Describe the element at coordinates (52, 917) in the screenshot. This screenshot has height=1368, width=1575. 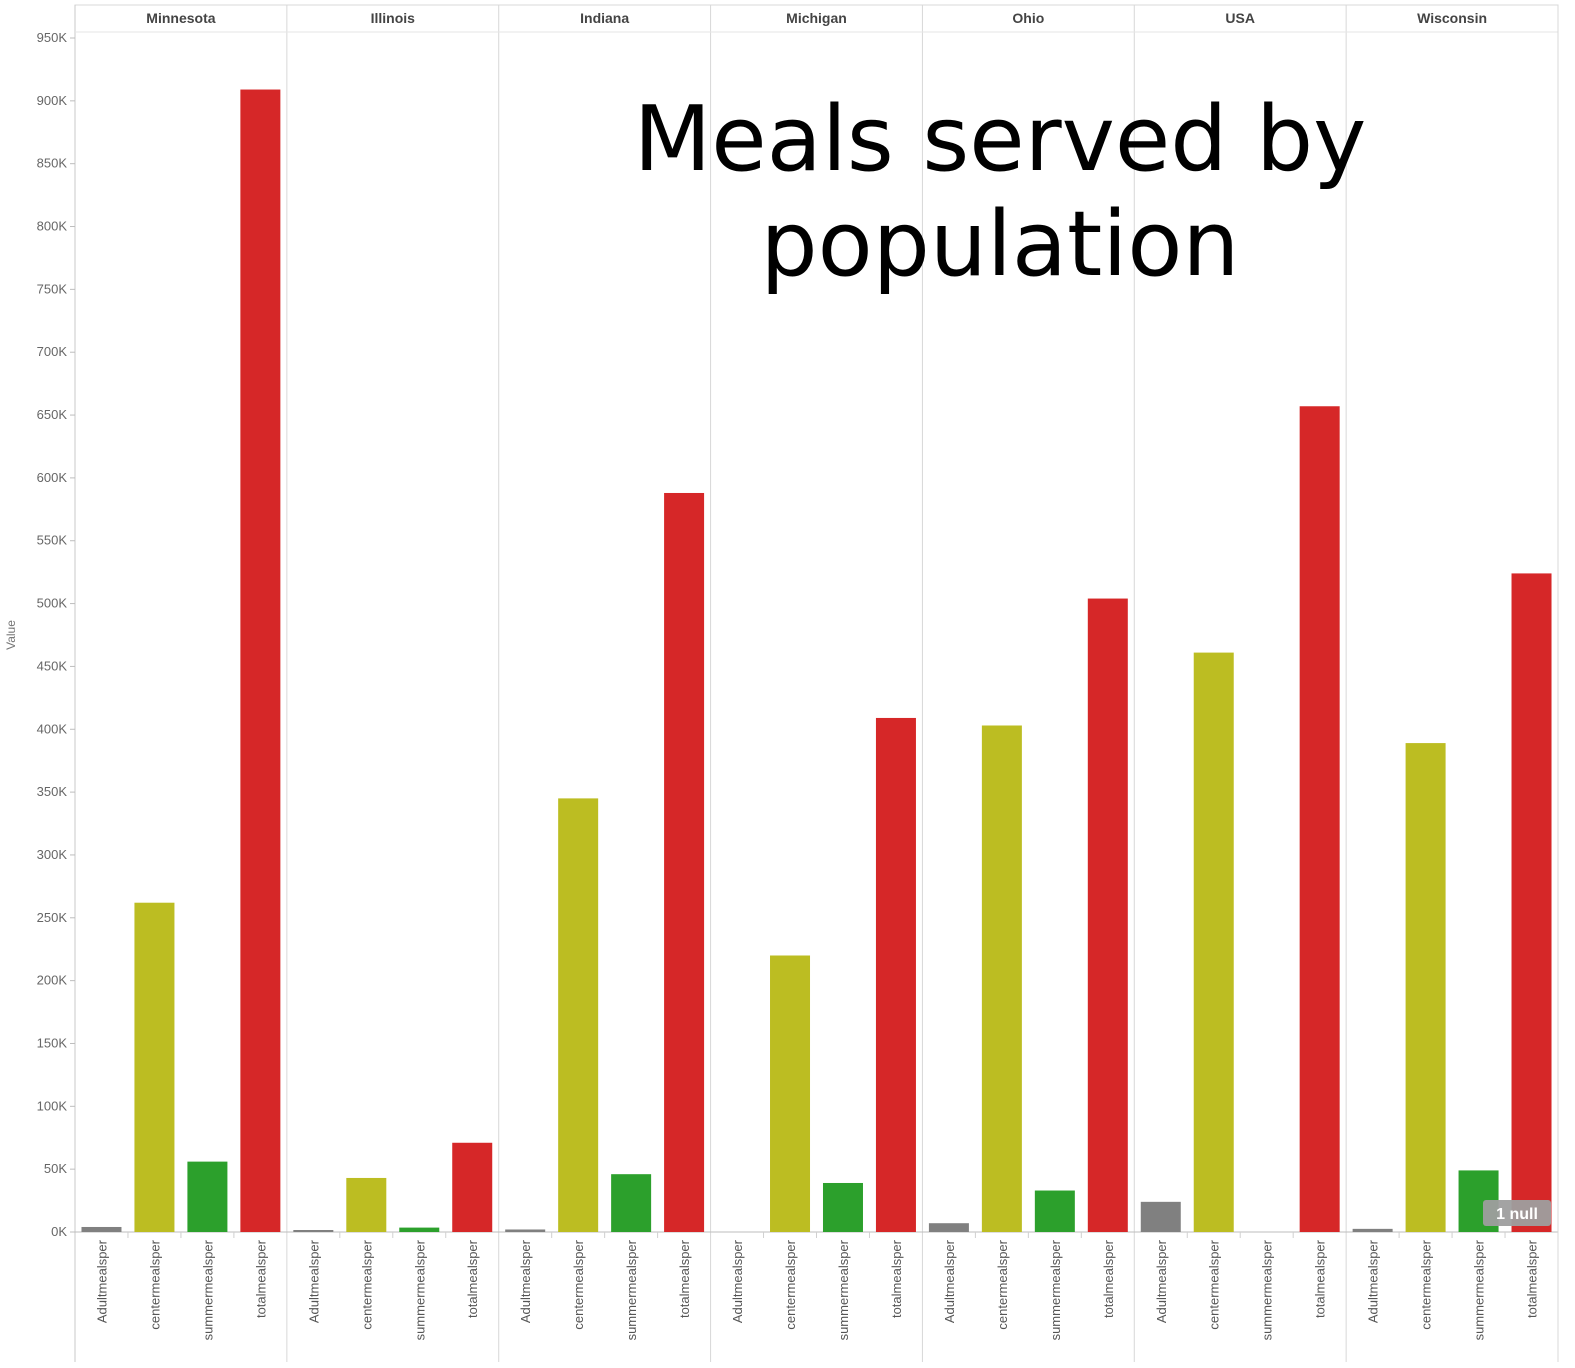
I see `y-tick-label: 250K` at that location.